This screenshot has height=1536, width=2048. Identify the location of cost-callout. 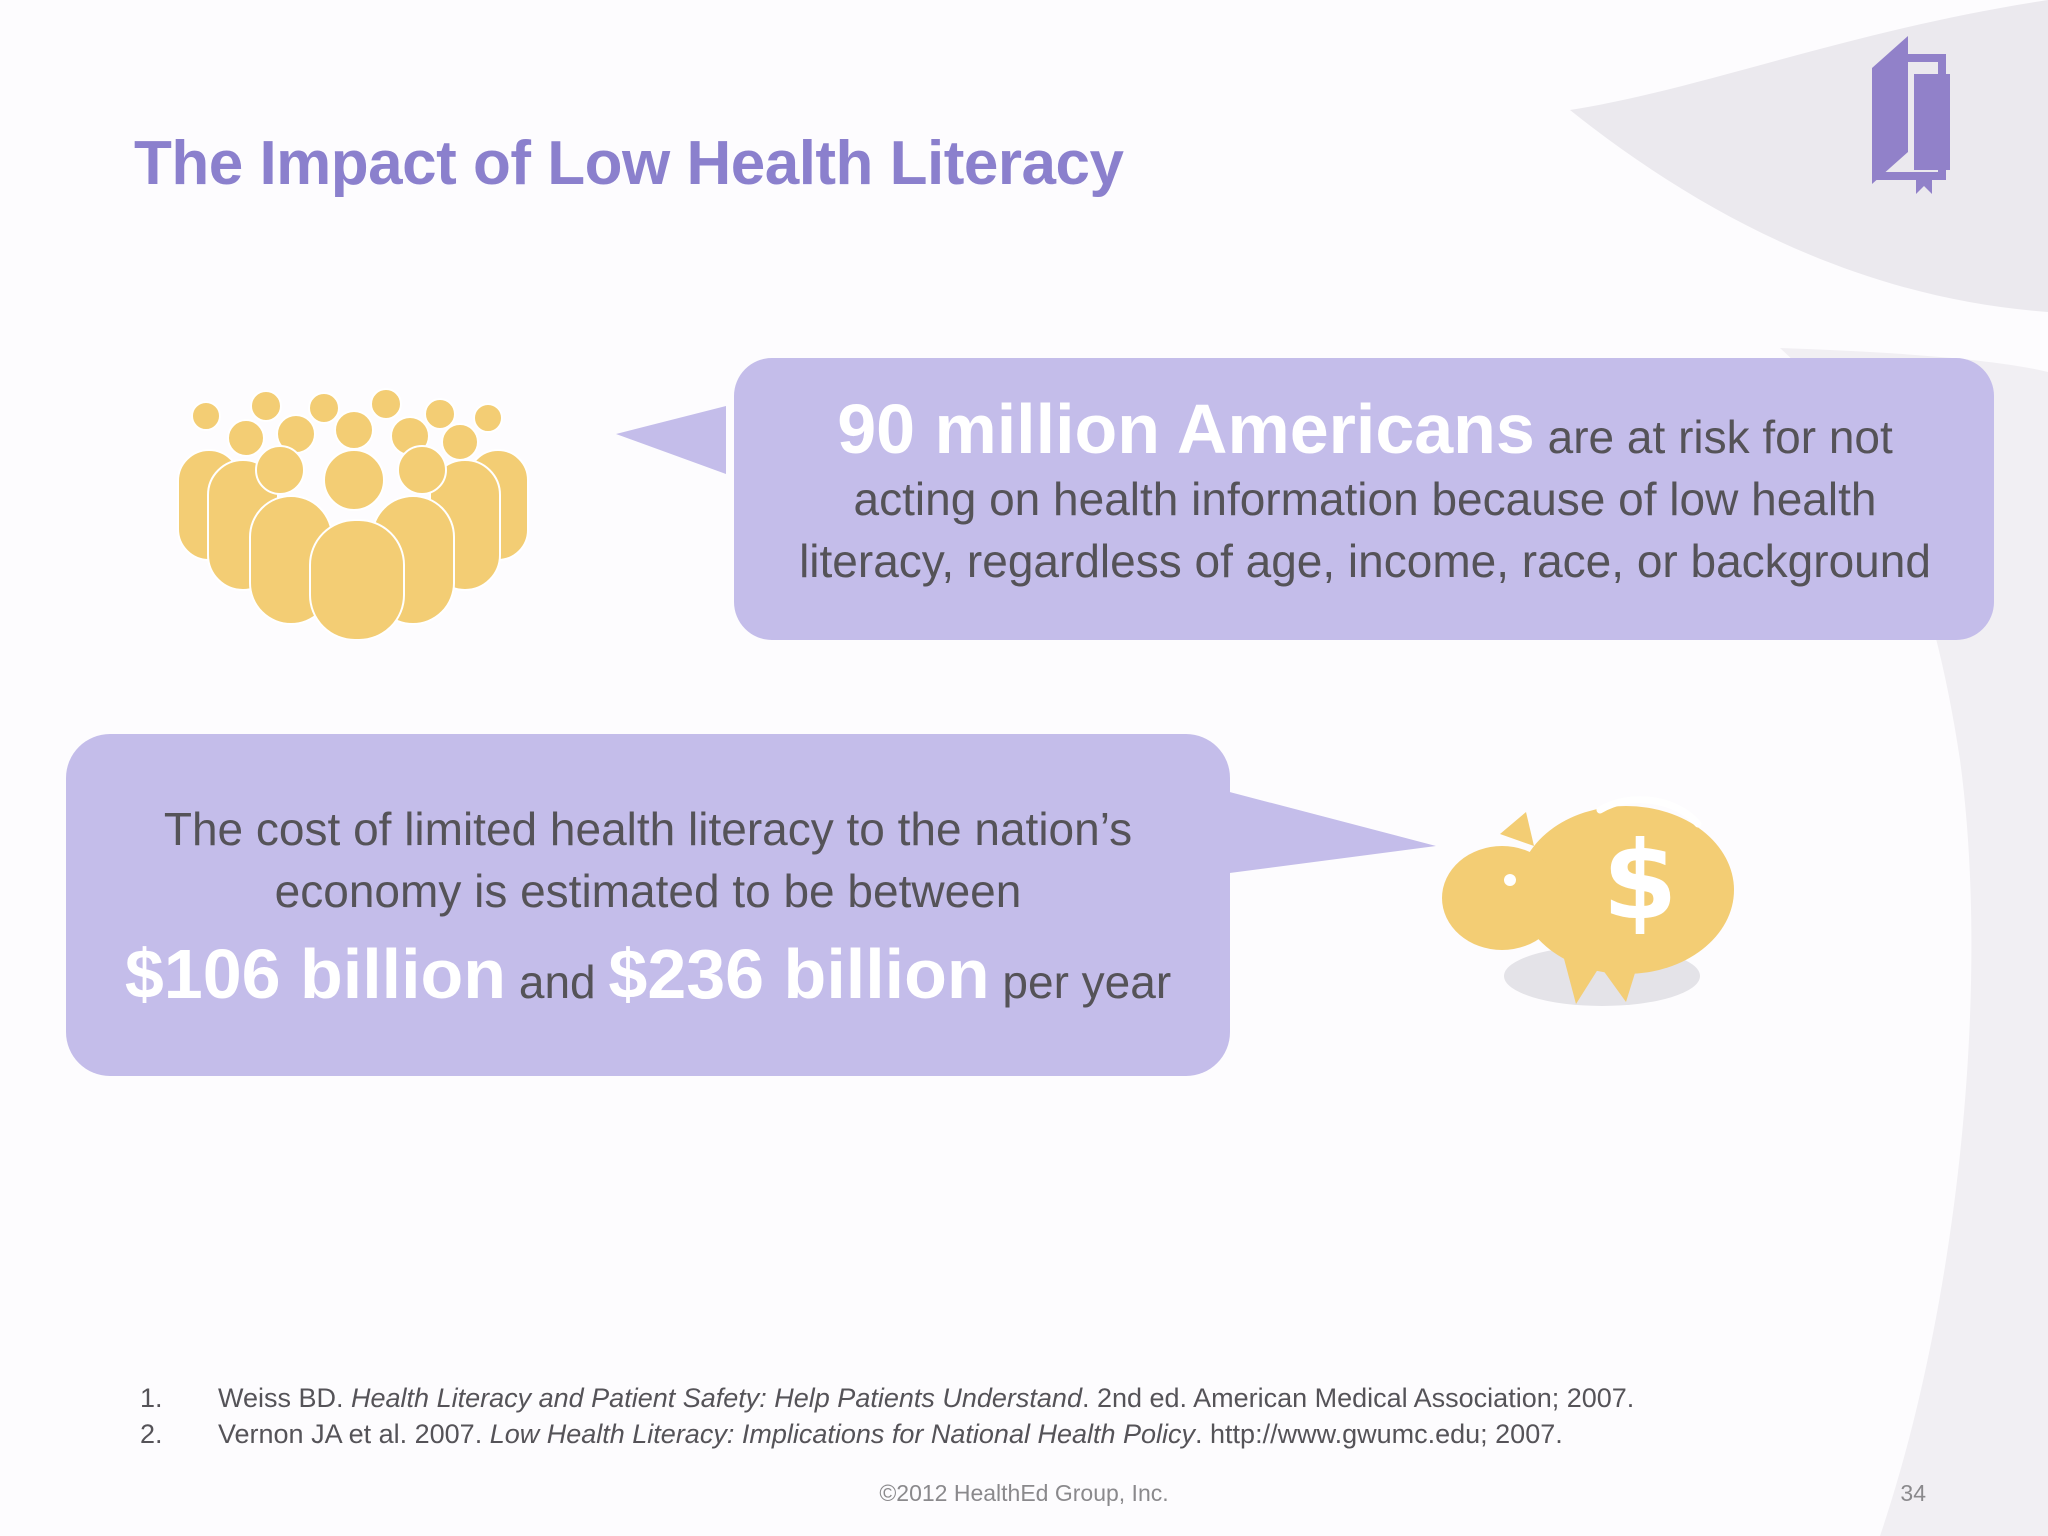
(751, 905).